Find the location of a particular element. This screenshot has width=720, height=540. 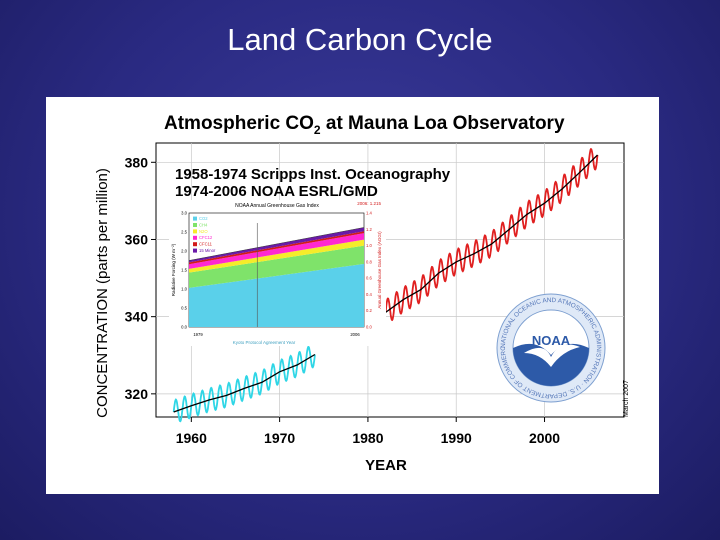

slide-title: Land Carbon Cycle is located at coordinates (360, 39).